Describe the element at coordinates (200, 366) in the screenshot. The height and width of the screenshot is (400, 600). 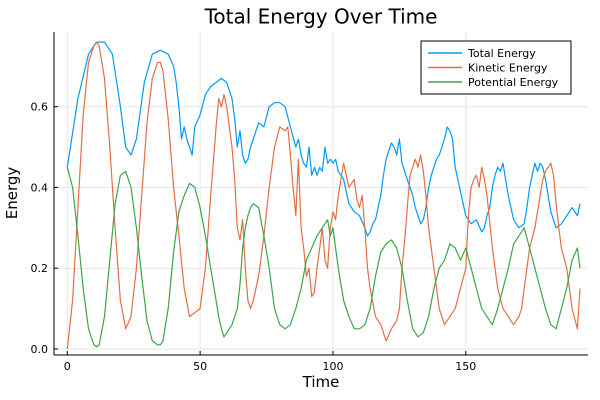
I see `x-tick-label: 50` at that location.